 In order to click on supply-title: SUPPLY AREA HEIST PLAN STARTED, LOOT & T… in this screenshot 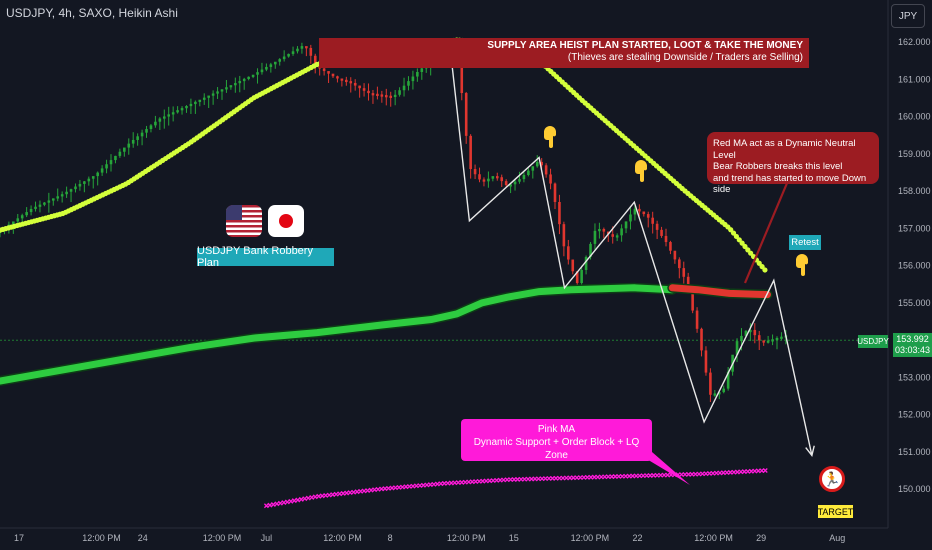, I will do `click(645, 45)`.